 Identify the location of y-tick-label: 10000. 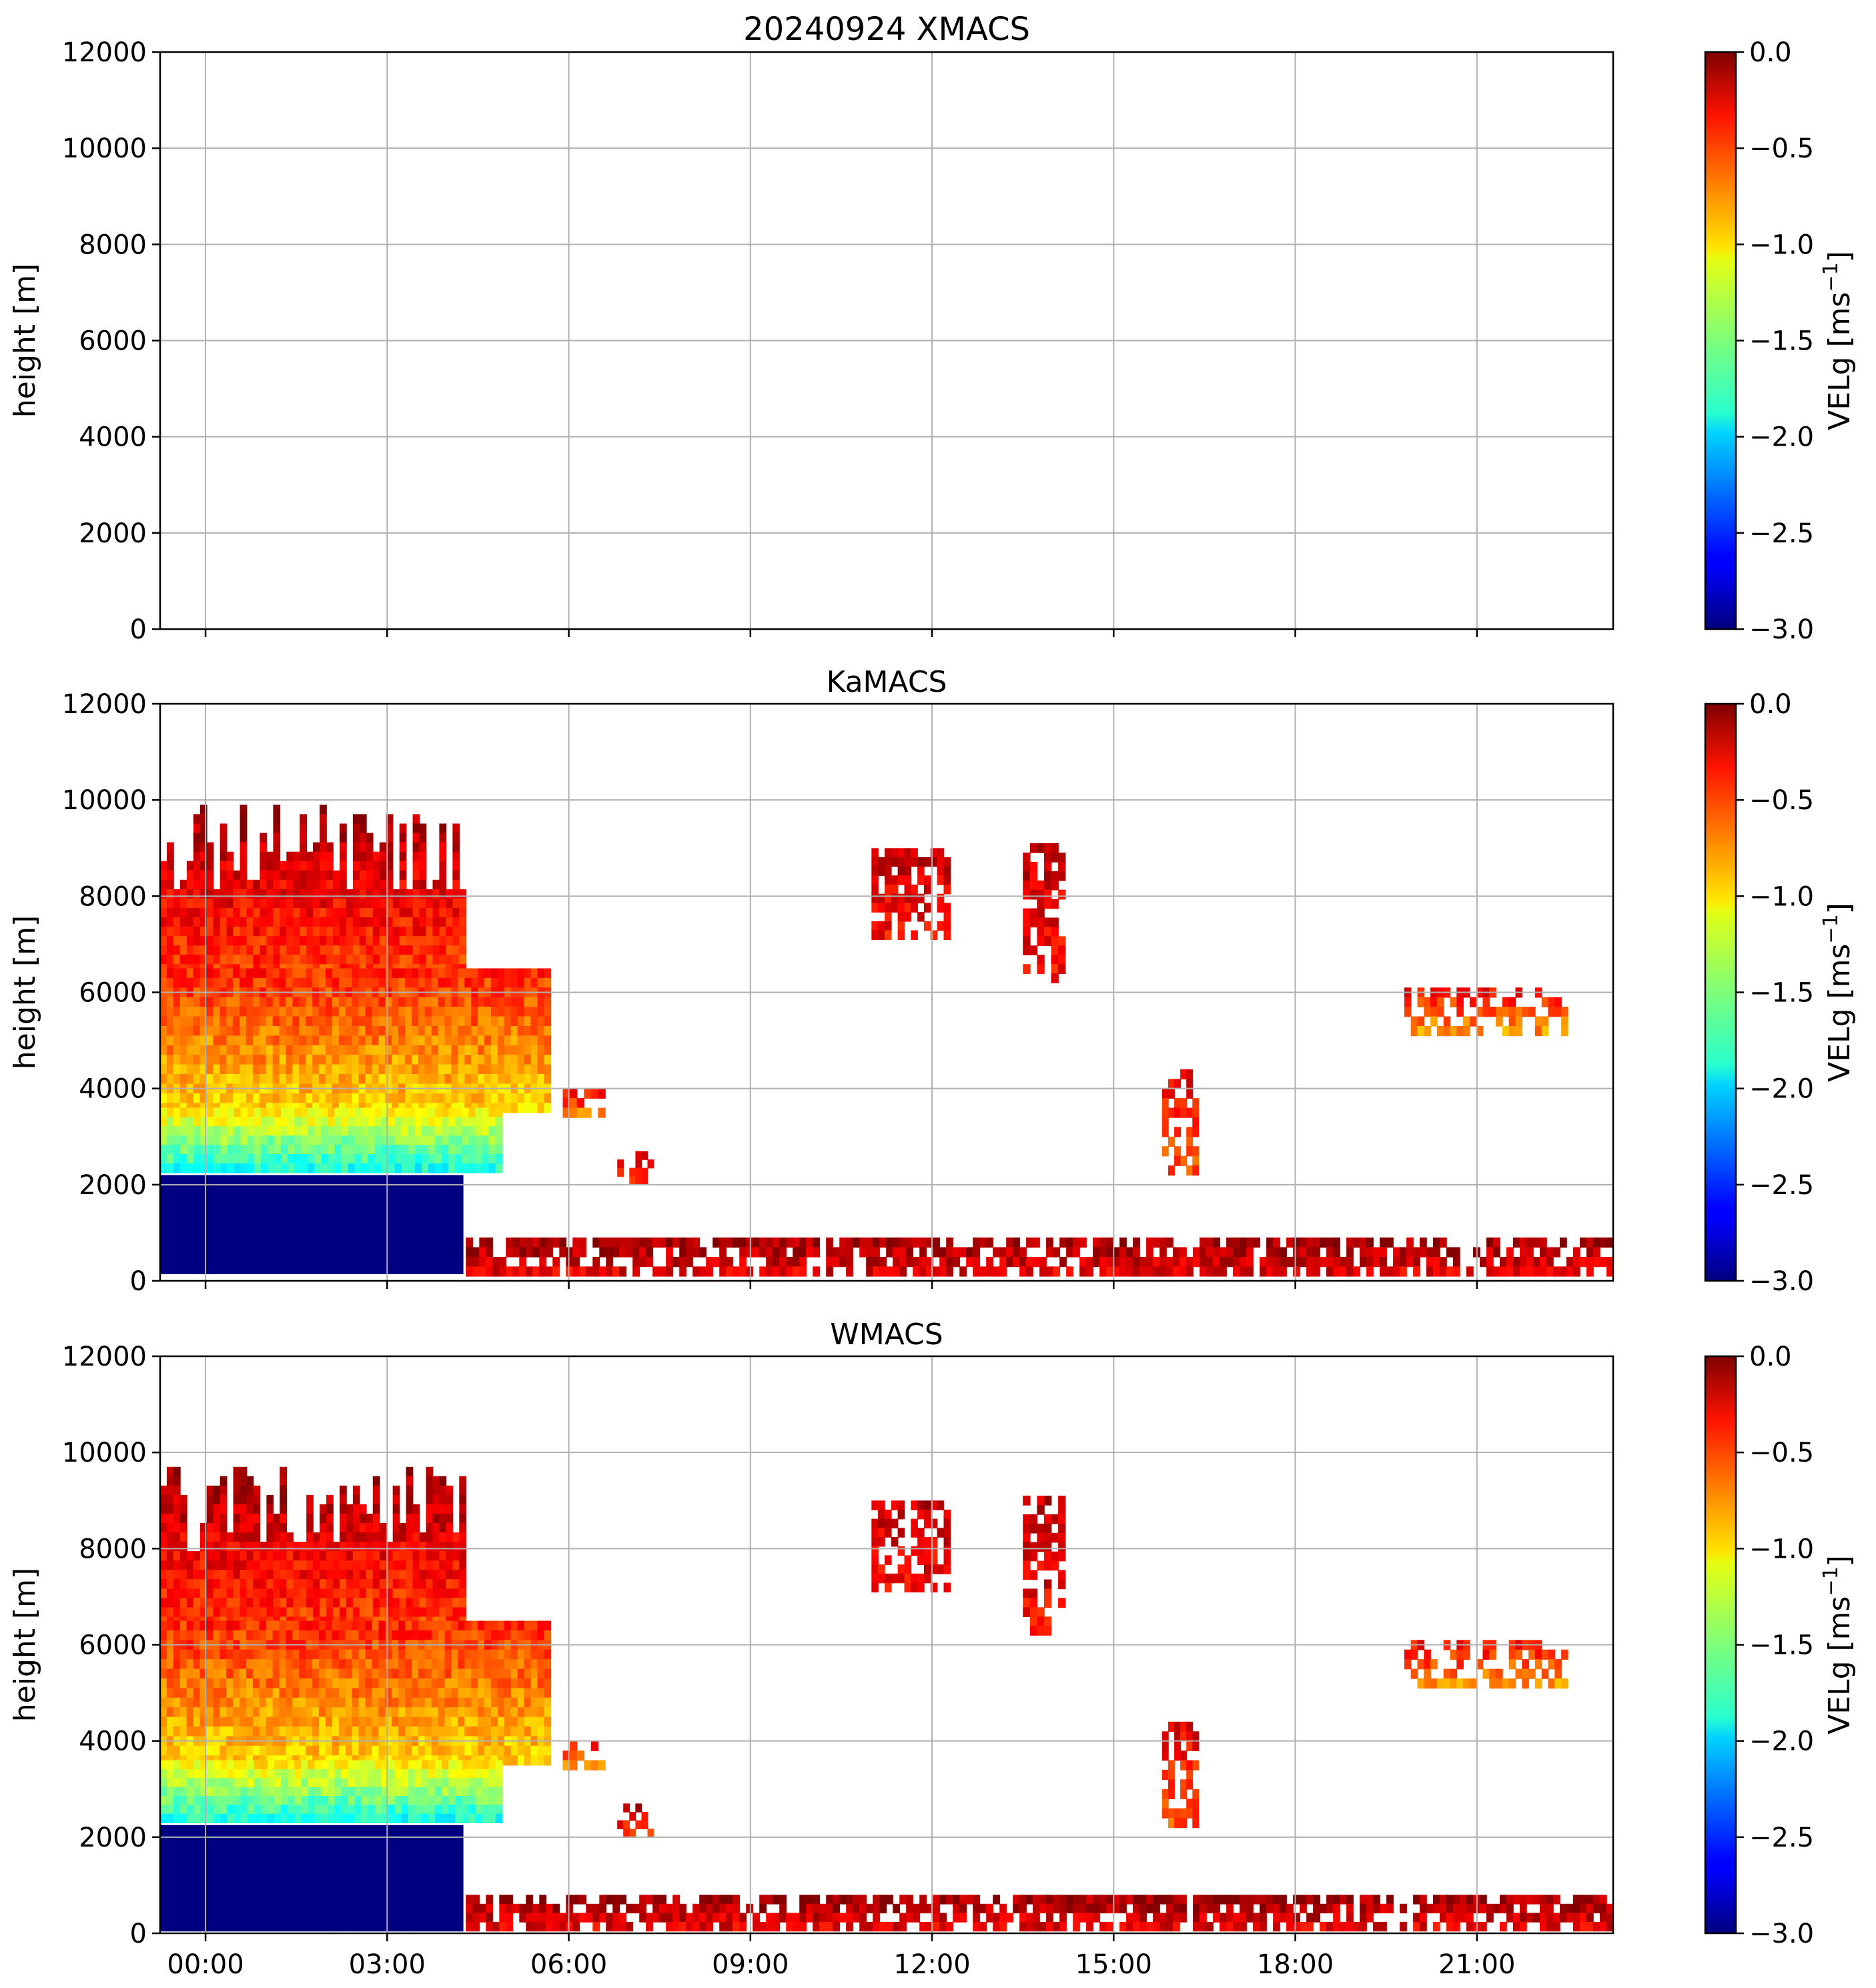
(104, 148).